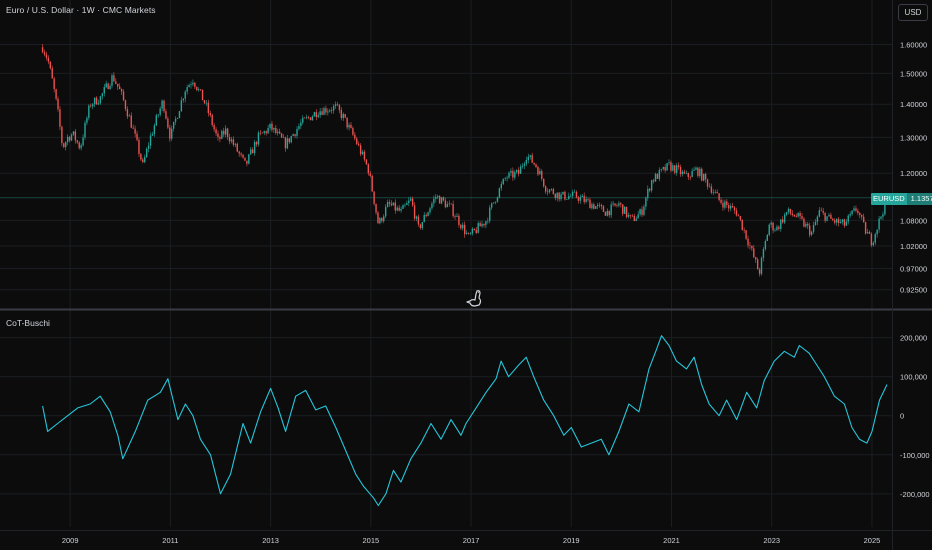  Describe the element at coordinates (370, 540) in the screenshot. I see `time-tick-label: 2015` at that location.